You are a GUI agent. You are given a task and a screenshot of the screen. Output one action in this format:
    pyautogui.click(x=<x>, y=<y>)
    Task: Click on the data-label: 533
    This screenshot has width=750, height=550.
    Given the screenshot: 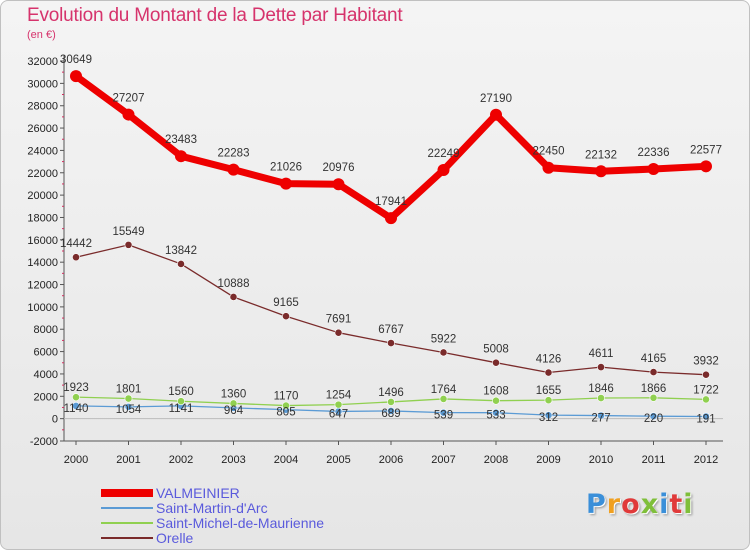 What is the action you would take?
    pyautogui.click(x=495, y=416)
    